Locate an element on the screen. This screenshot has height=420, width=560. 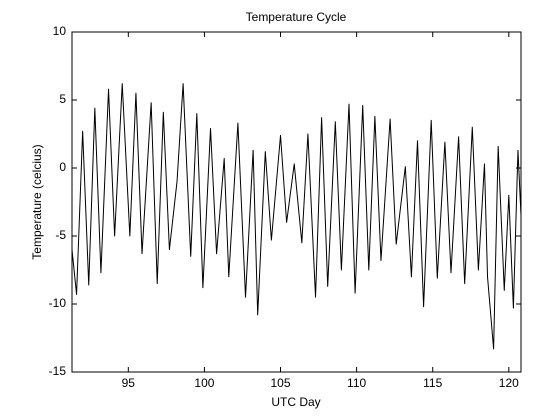
y-tick-label: 0 is located at coordinates (62, 167).